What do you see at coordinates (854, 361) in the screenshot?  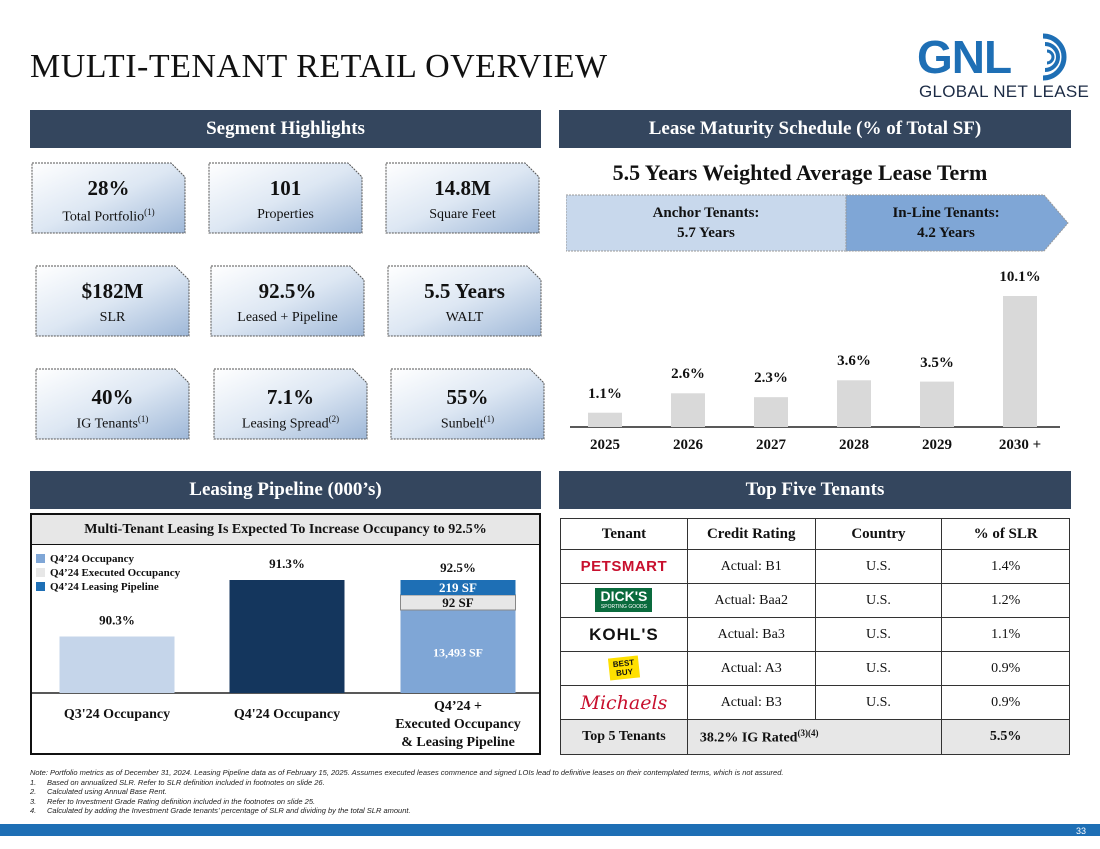 I see `maturity-data-label: 3.6%` at bounding box center [854, 361].